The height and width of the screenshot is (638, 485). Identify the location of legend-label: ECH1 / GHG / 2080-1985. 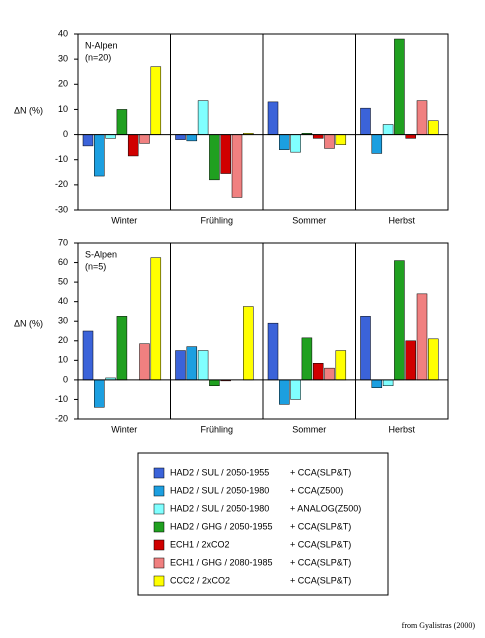
(221, 562).